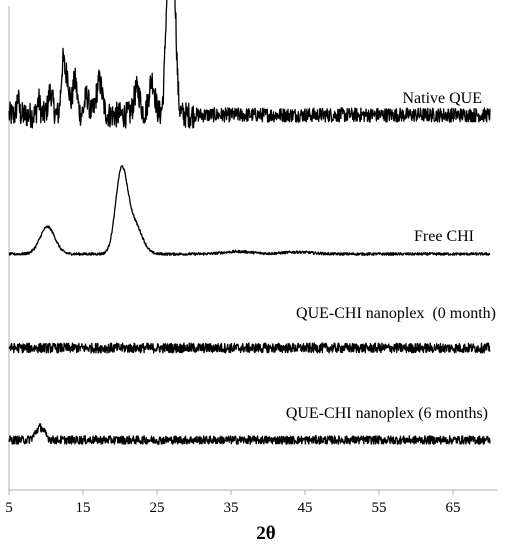 The height and width of the screenshot is (550, 509). What do you see at coordinates (396, 313) in the screenshot?
I see `series-label-3: QUE-CHI nanoplex (0 month)` at bounding box center [396, 313].